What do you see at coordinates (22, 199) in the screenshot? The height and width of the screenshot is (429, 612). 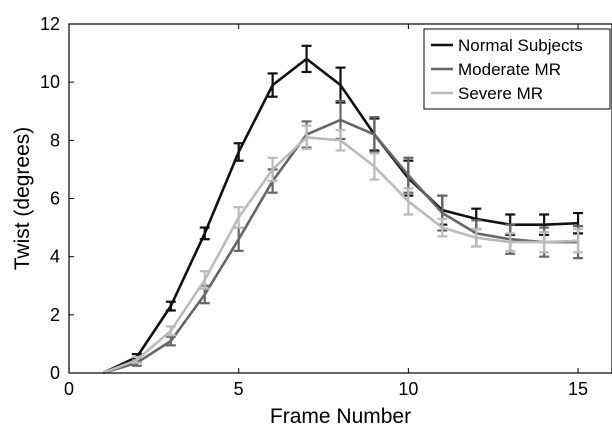 I see `y-axis-title: Twist (degrees)` at bounding box center [22, 199].